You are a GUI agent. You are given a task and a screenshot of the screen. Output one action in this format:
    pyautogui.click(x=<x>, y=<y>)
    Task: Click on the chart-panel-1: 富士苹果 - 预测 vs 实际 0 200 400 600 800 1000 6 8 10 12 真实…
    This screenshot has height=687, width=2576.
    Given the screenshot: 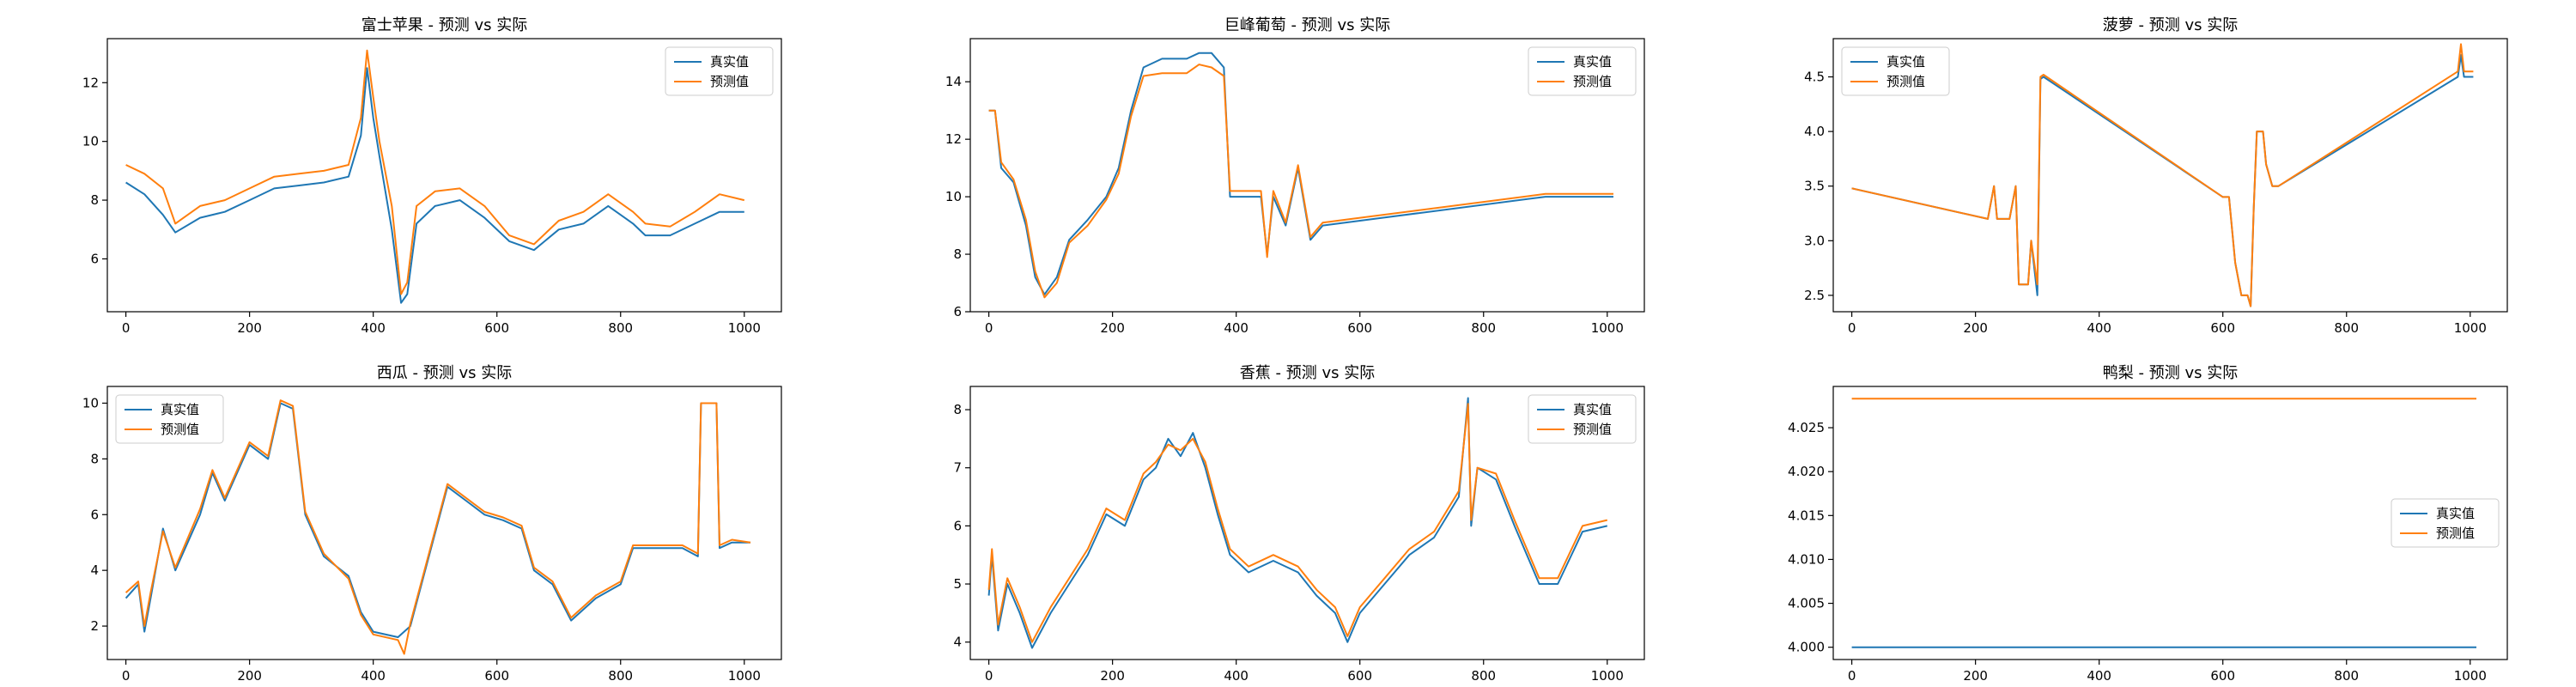 What is the action you would take?
    pyautogui.click(x=432, y=176)
    